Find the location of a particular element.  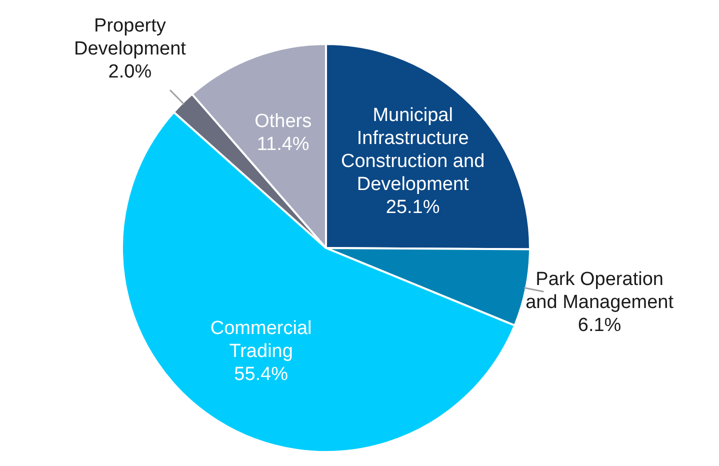

slice-label: Park Operation and Management is located at coordinates (600, 291).